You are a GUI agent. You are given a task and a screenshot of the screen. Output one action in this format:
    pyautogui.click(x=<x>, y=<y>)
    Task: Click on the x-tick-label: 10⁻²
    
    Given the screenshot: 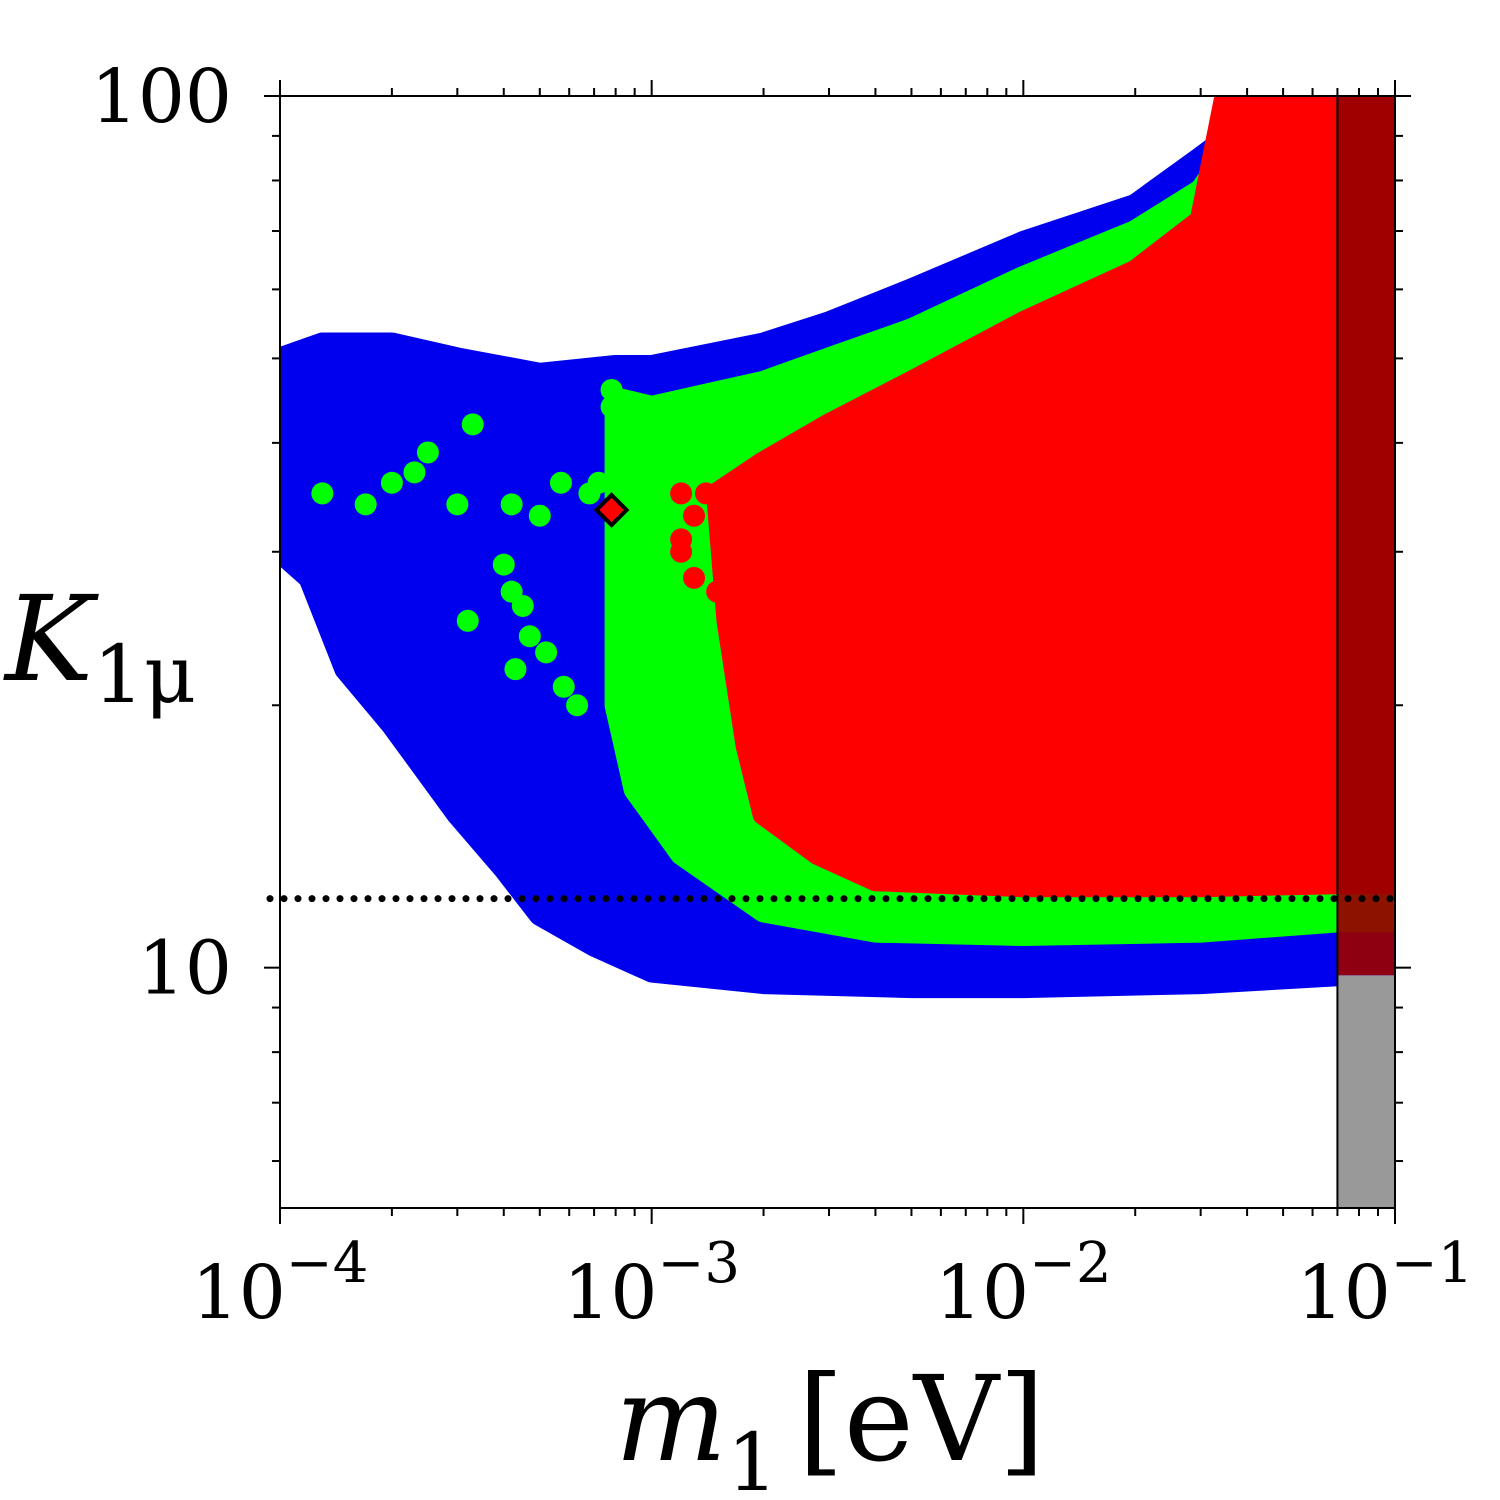 What is the action you would take?
    pyautogui.click(x=1023, y=1283)
    